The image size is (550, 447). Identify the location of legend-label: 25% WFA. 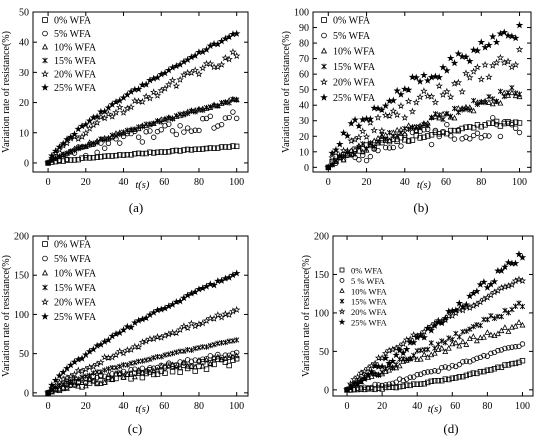
(75, 88).